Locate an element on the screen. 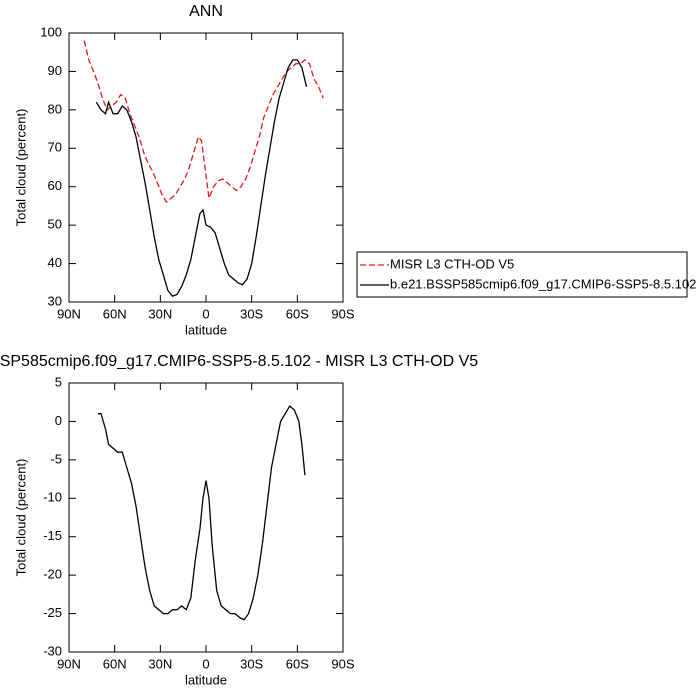 This screenshot has width=700, height=700. y-tick-label: -20 is located at coordinates (52, 574).